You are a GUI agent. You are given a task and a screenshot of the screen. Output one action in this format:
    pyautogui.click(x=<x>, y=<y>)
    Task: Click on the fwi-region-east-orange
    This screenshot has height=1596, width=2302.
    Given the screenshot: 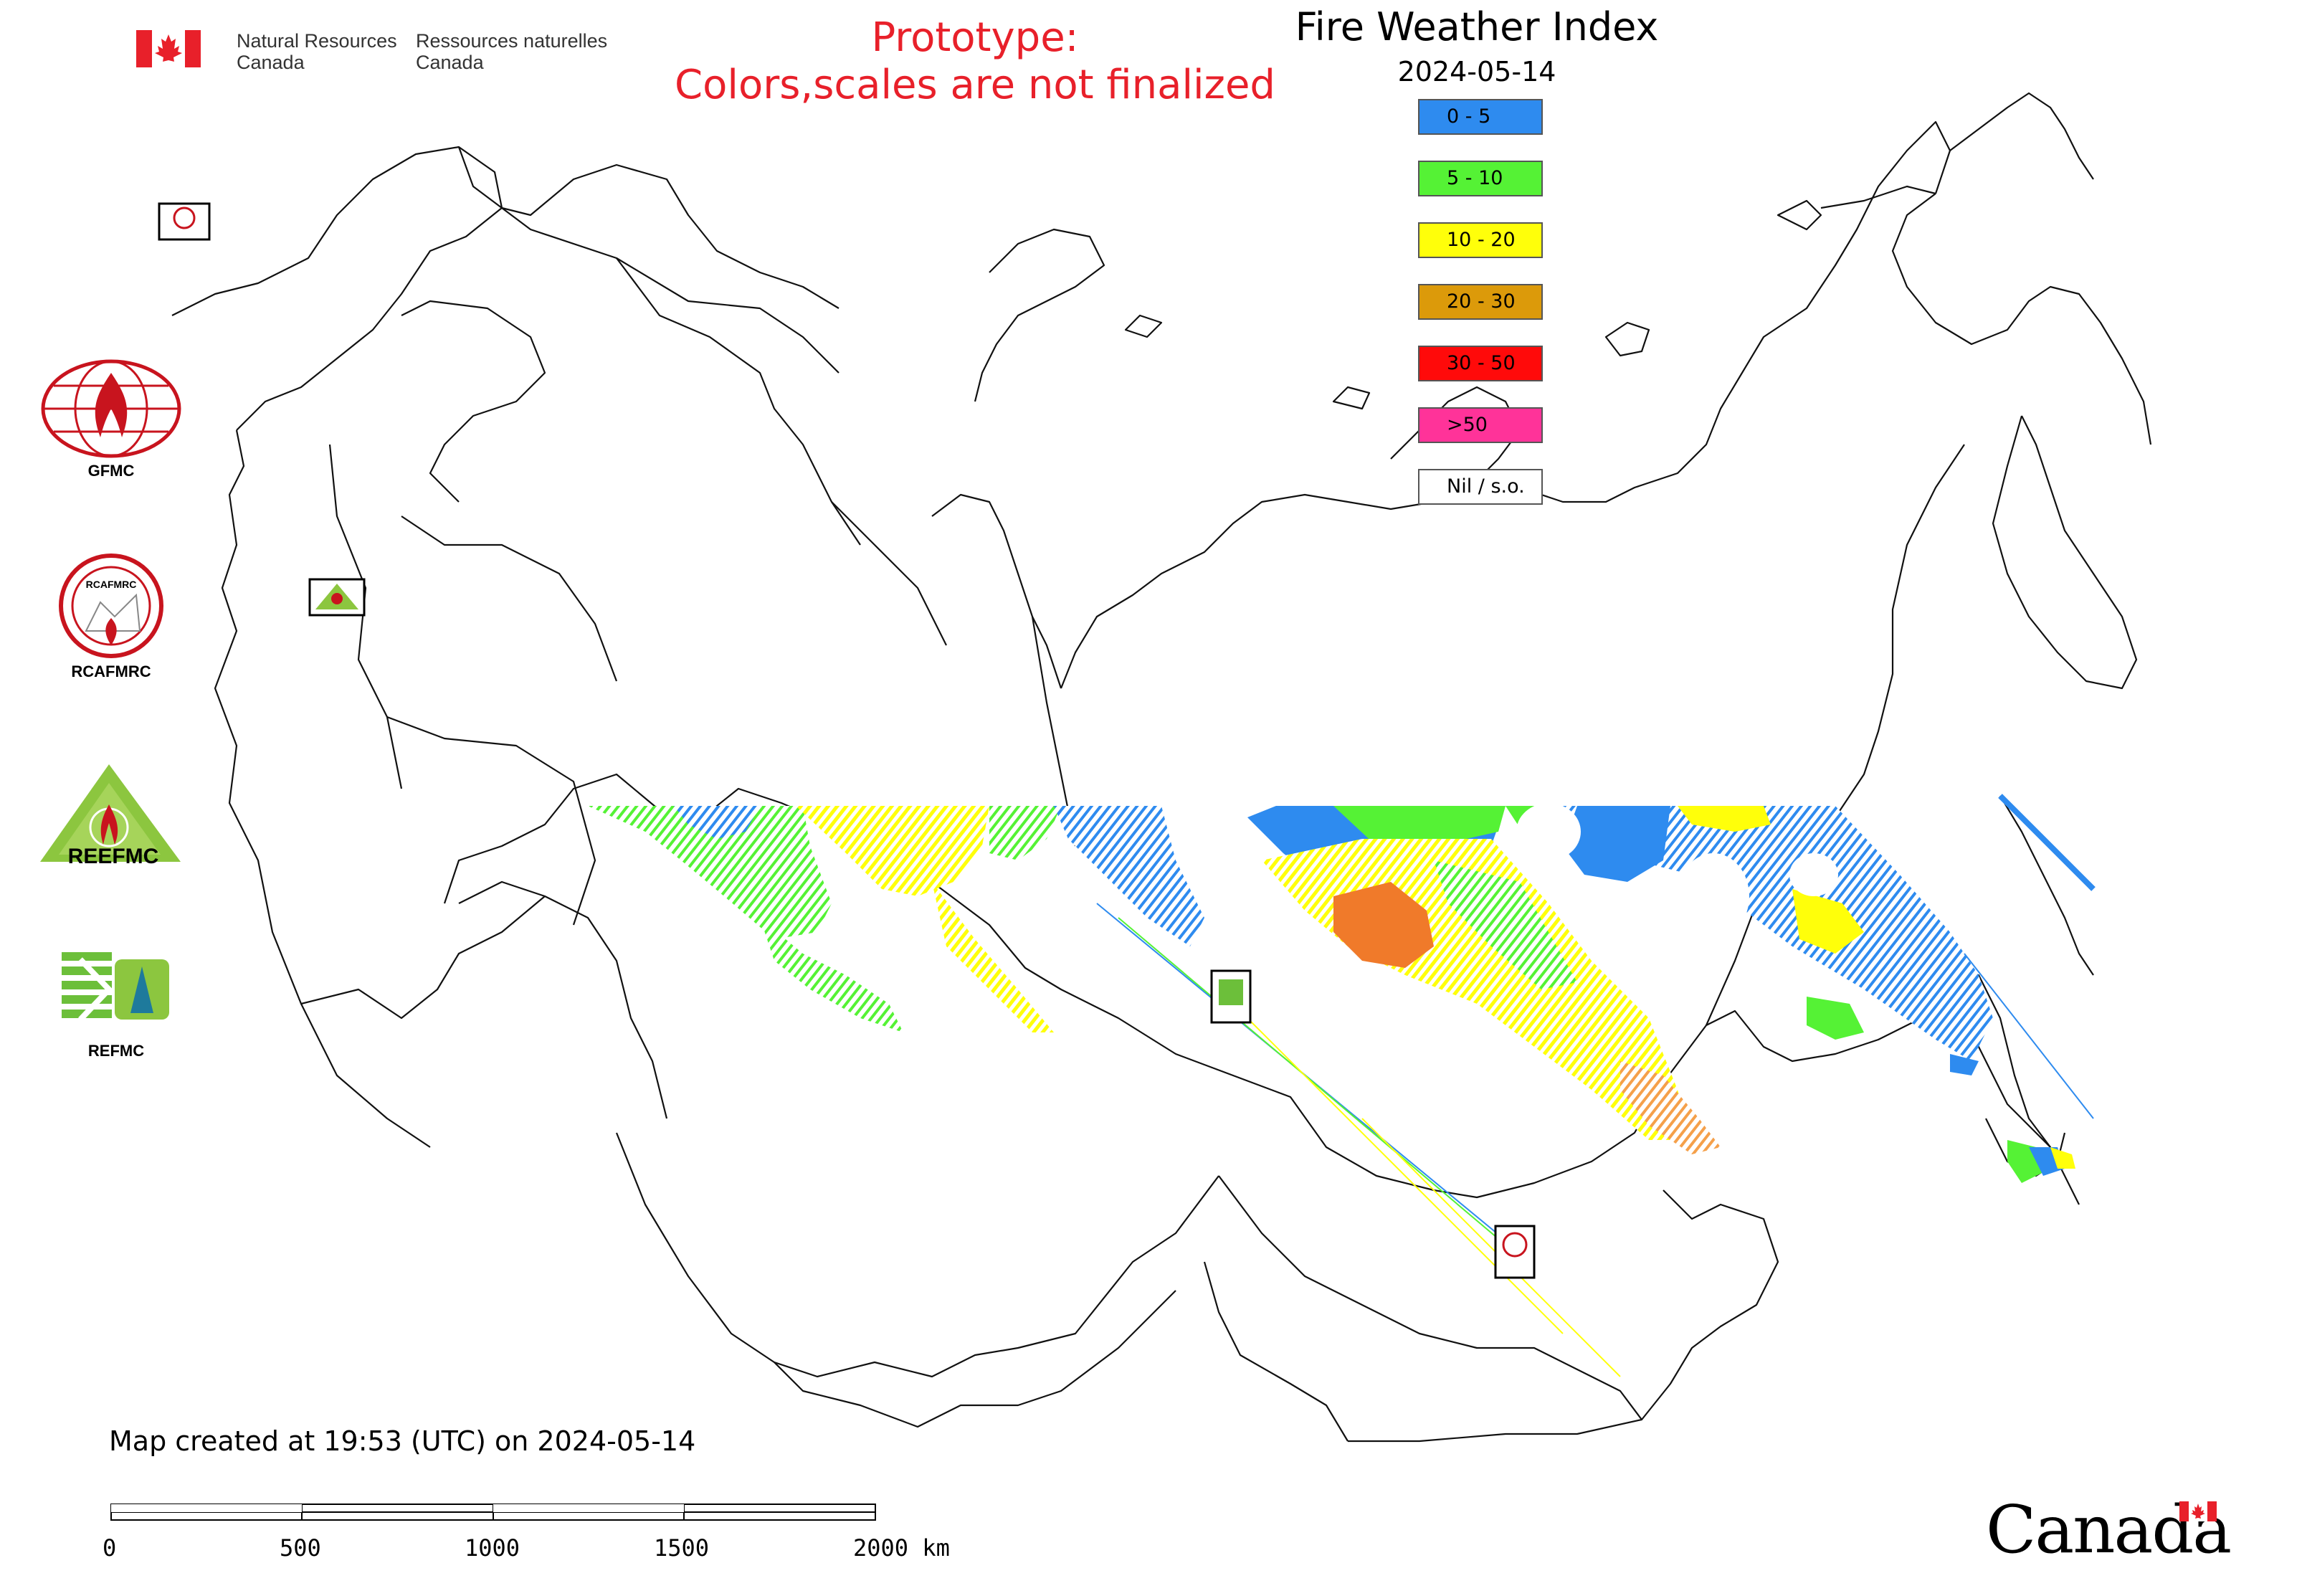 What is the action you would take?
    pyautogui.click(x=1384, y=925)
    